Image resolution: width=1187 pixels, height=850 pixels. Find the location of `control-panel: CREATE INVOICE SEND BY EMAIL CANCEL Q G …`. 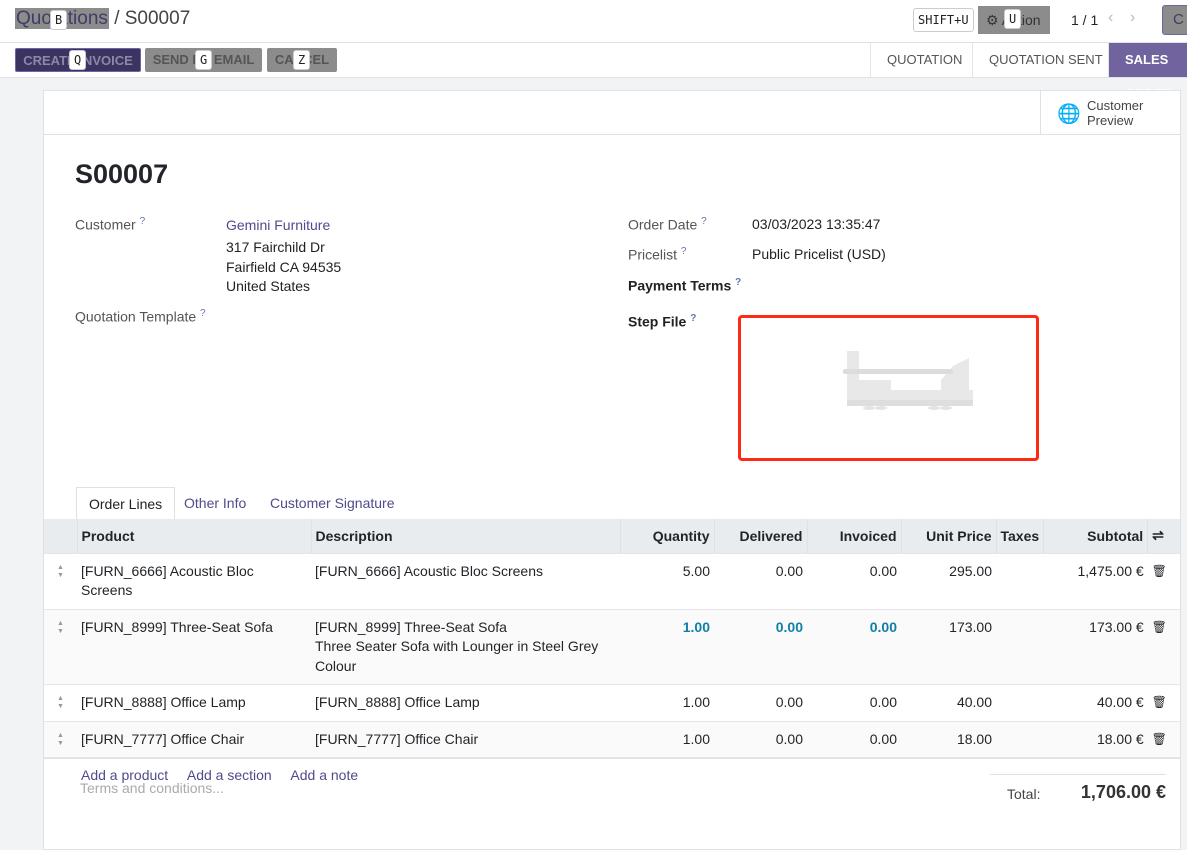

control-panel: CREATE INVOICE SEND BY EMAIL CANCEL Q G … is located at coordinates (593, 72).